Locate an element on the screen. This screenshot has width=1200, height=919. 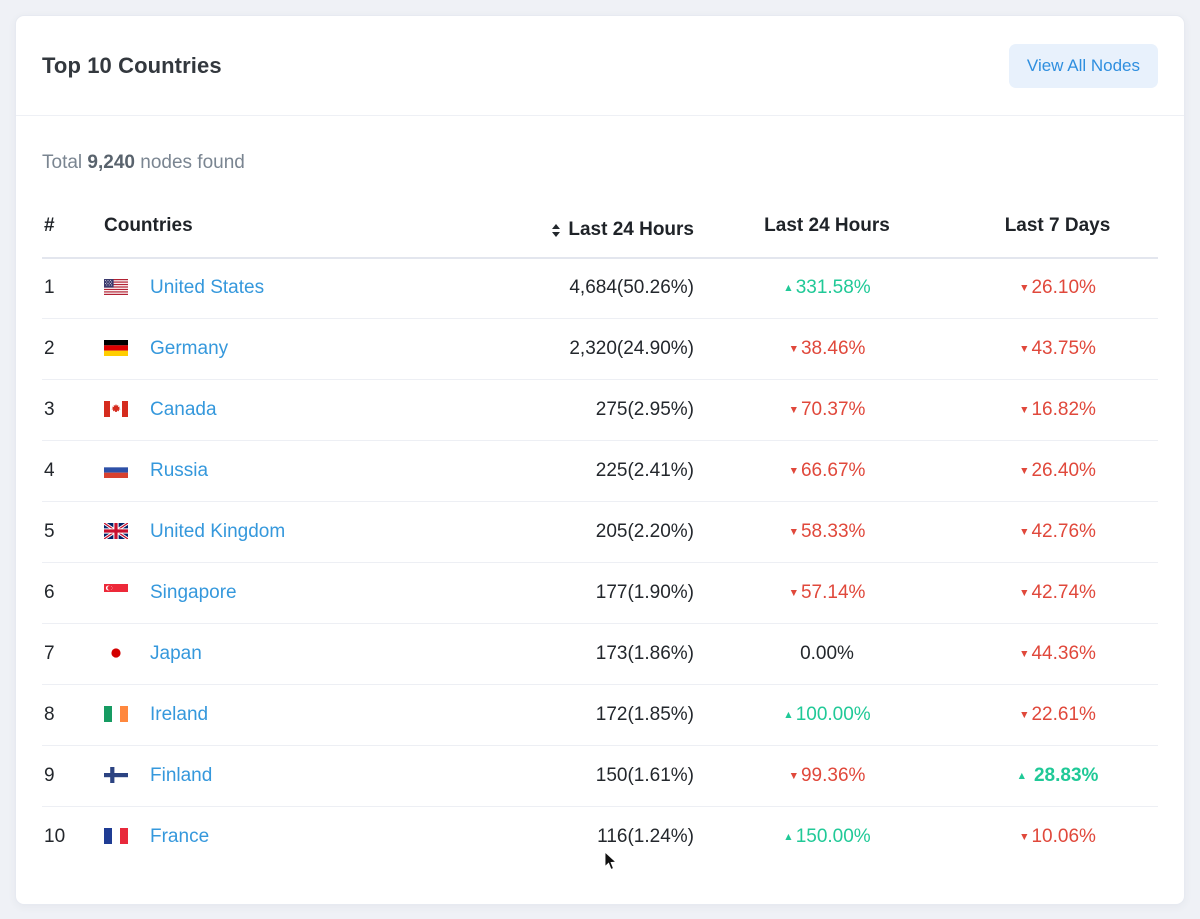
fr-flag-icon is located at coordinates (116, 836).